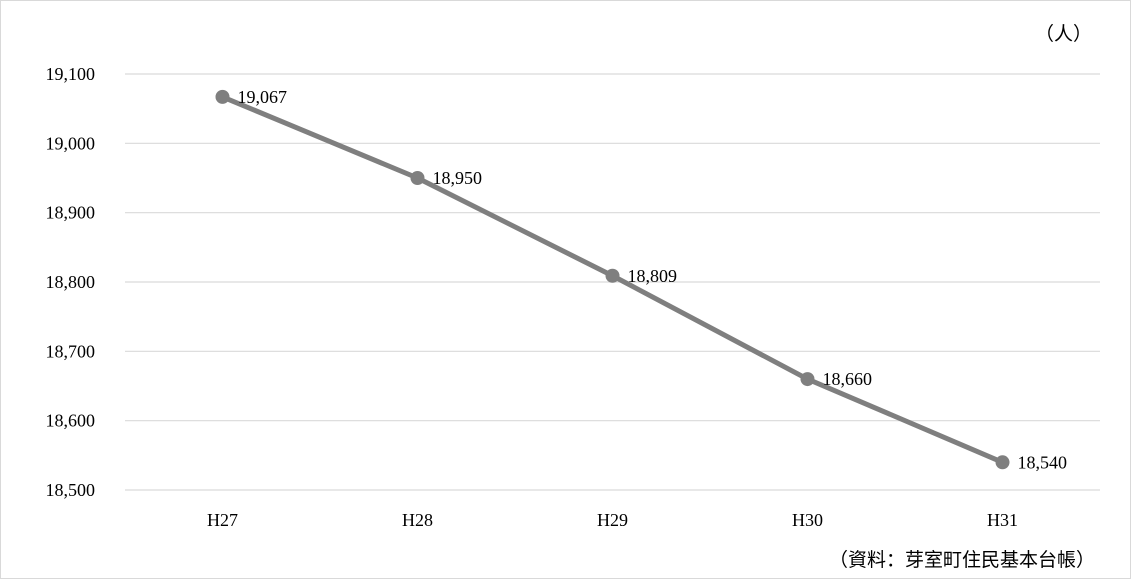 Image resolution: width=1131 pixels, height=579 pixels. I want to click on unit-label: （人）, so click(1063, 34).